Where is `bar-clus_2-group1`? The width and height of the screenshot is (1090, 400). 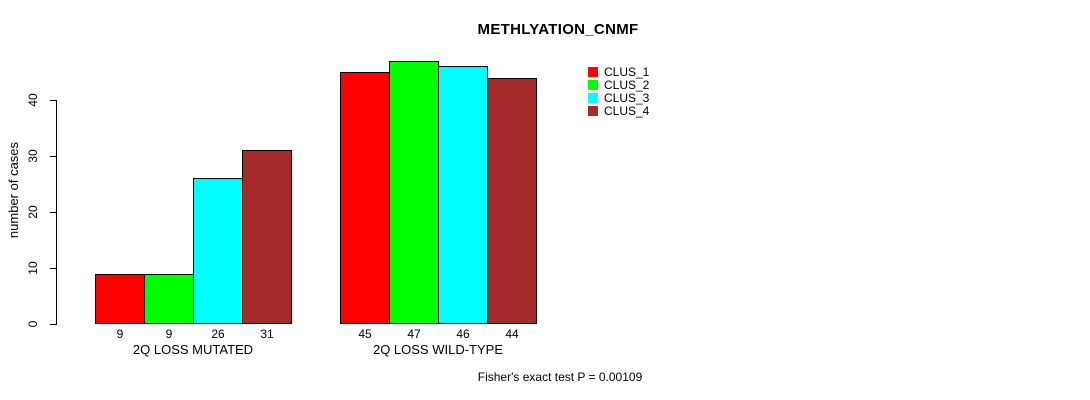
bar-clus_2-group1 is located at coordinates (169, 299).